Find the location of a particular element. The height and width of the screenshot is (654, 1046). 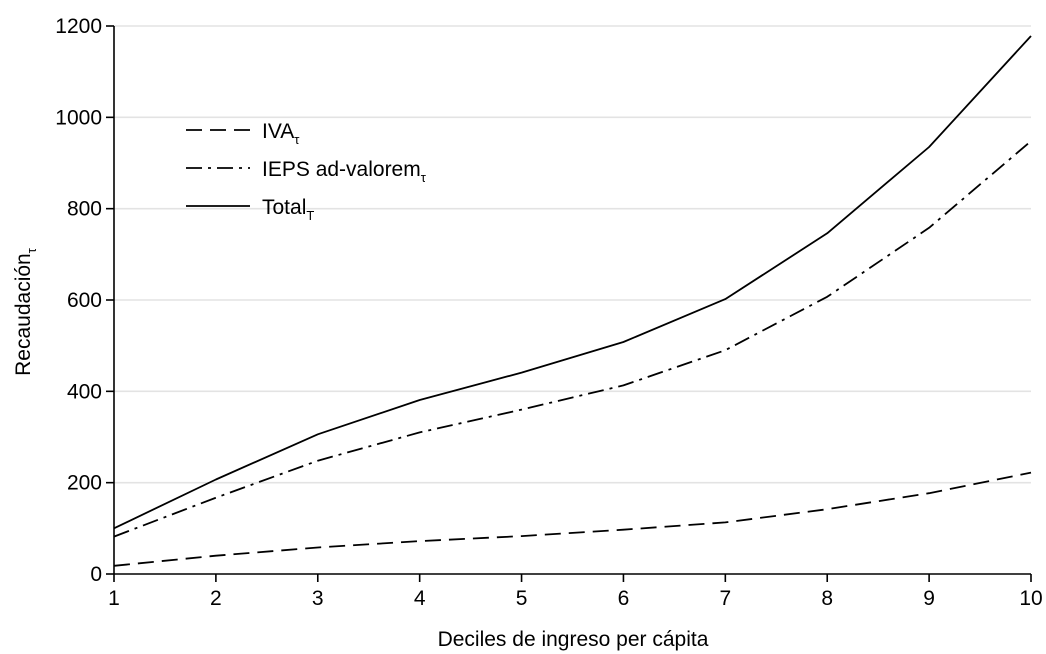

series-line-iva is located at coordinates (572, 519).